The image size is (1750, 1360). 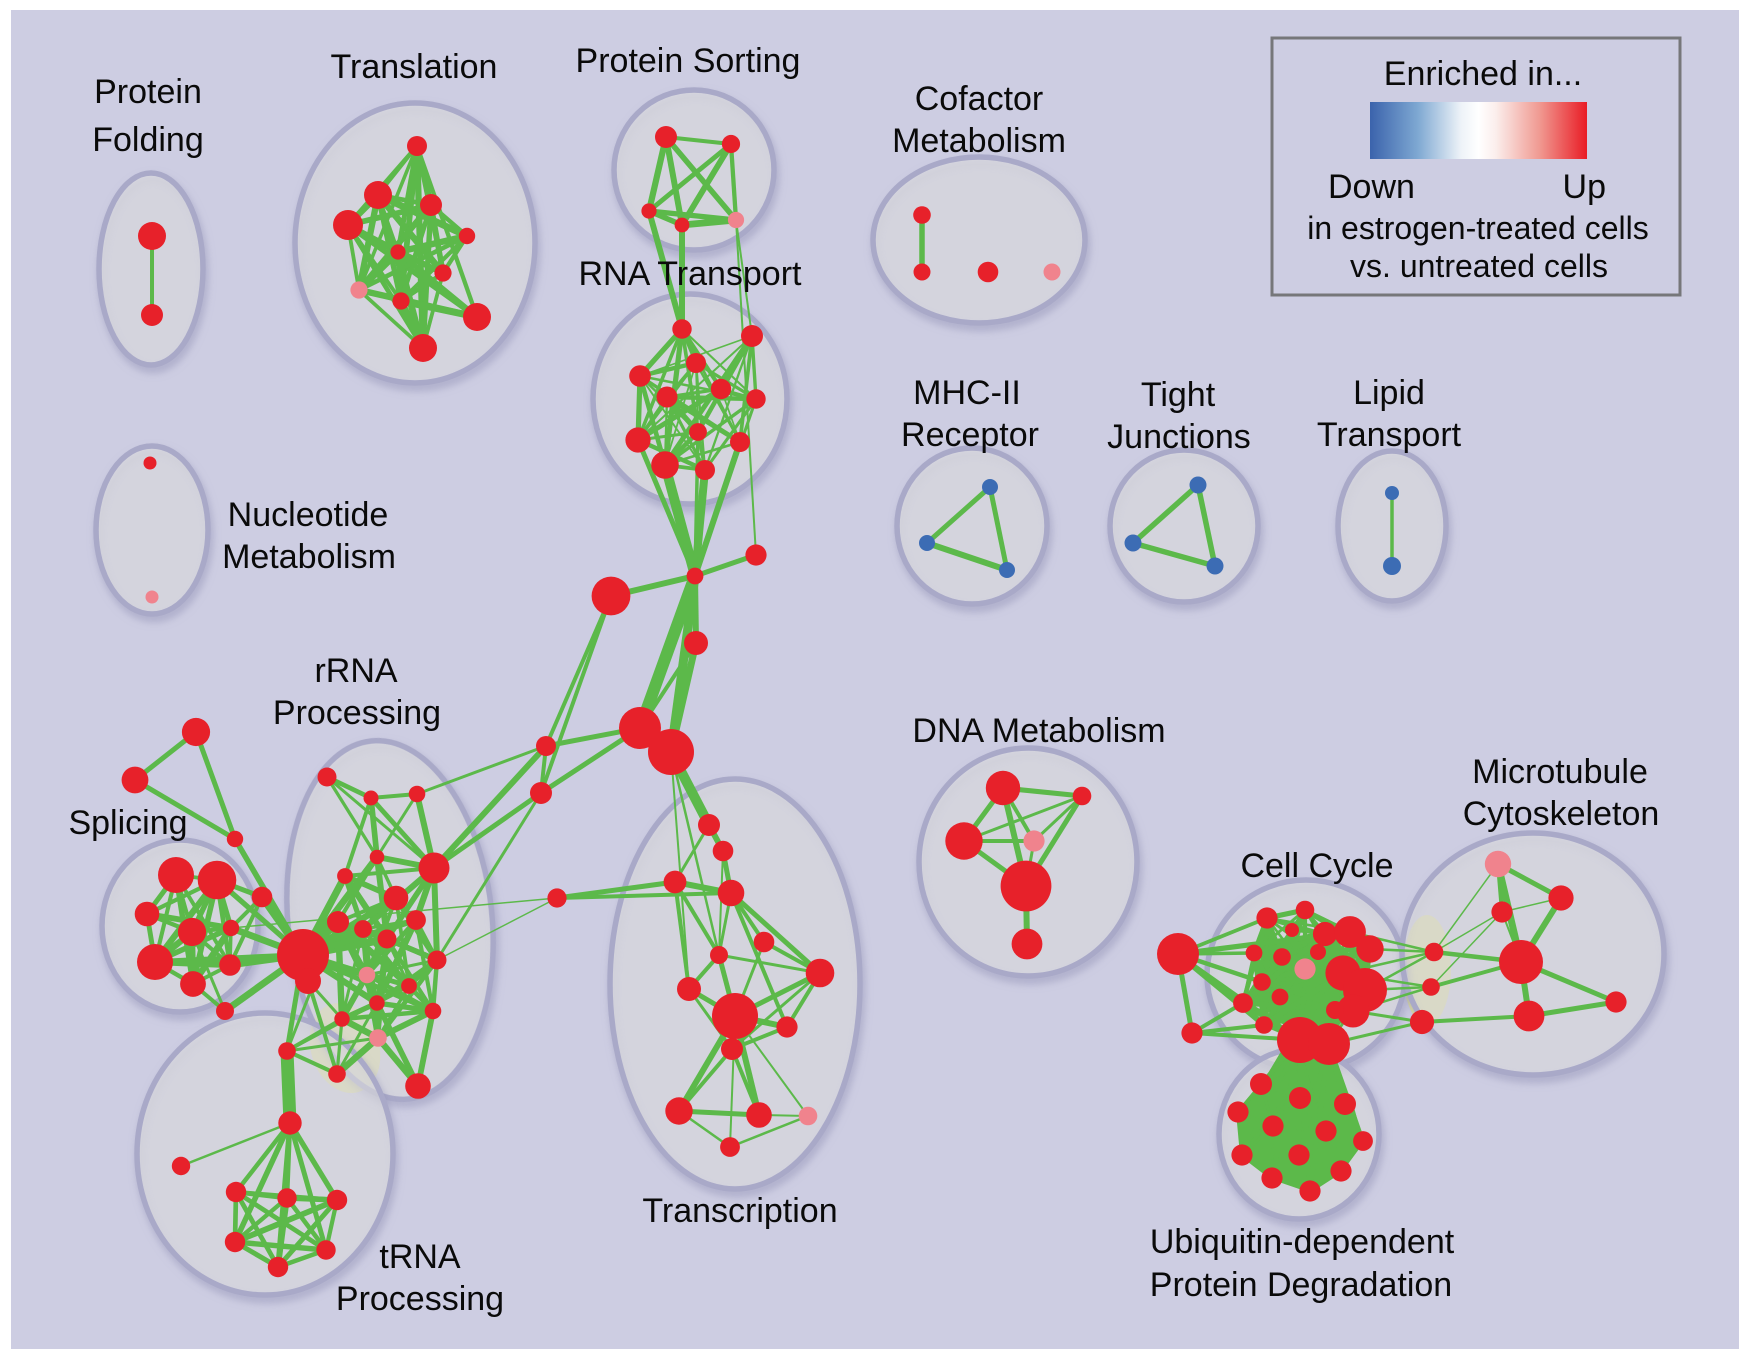 What do you see at coordinates (308, 515) in the screenshot?
I see `svg-text: Nucleotide` at bounding box center [308, 515].